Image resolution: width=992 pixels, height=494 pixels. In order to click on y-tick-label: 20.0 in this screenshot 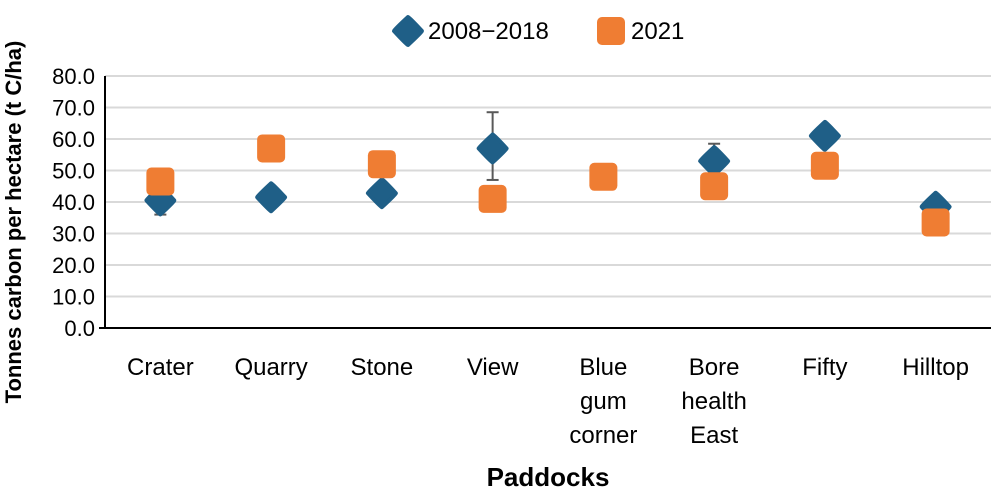, I will do `click(73, 265)`.